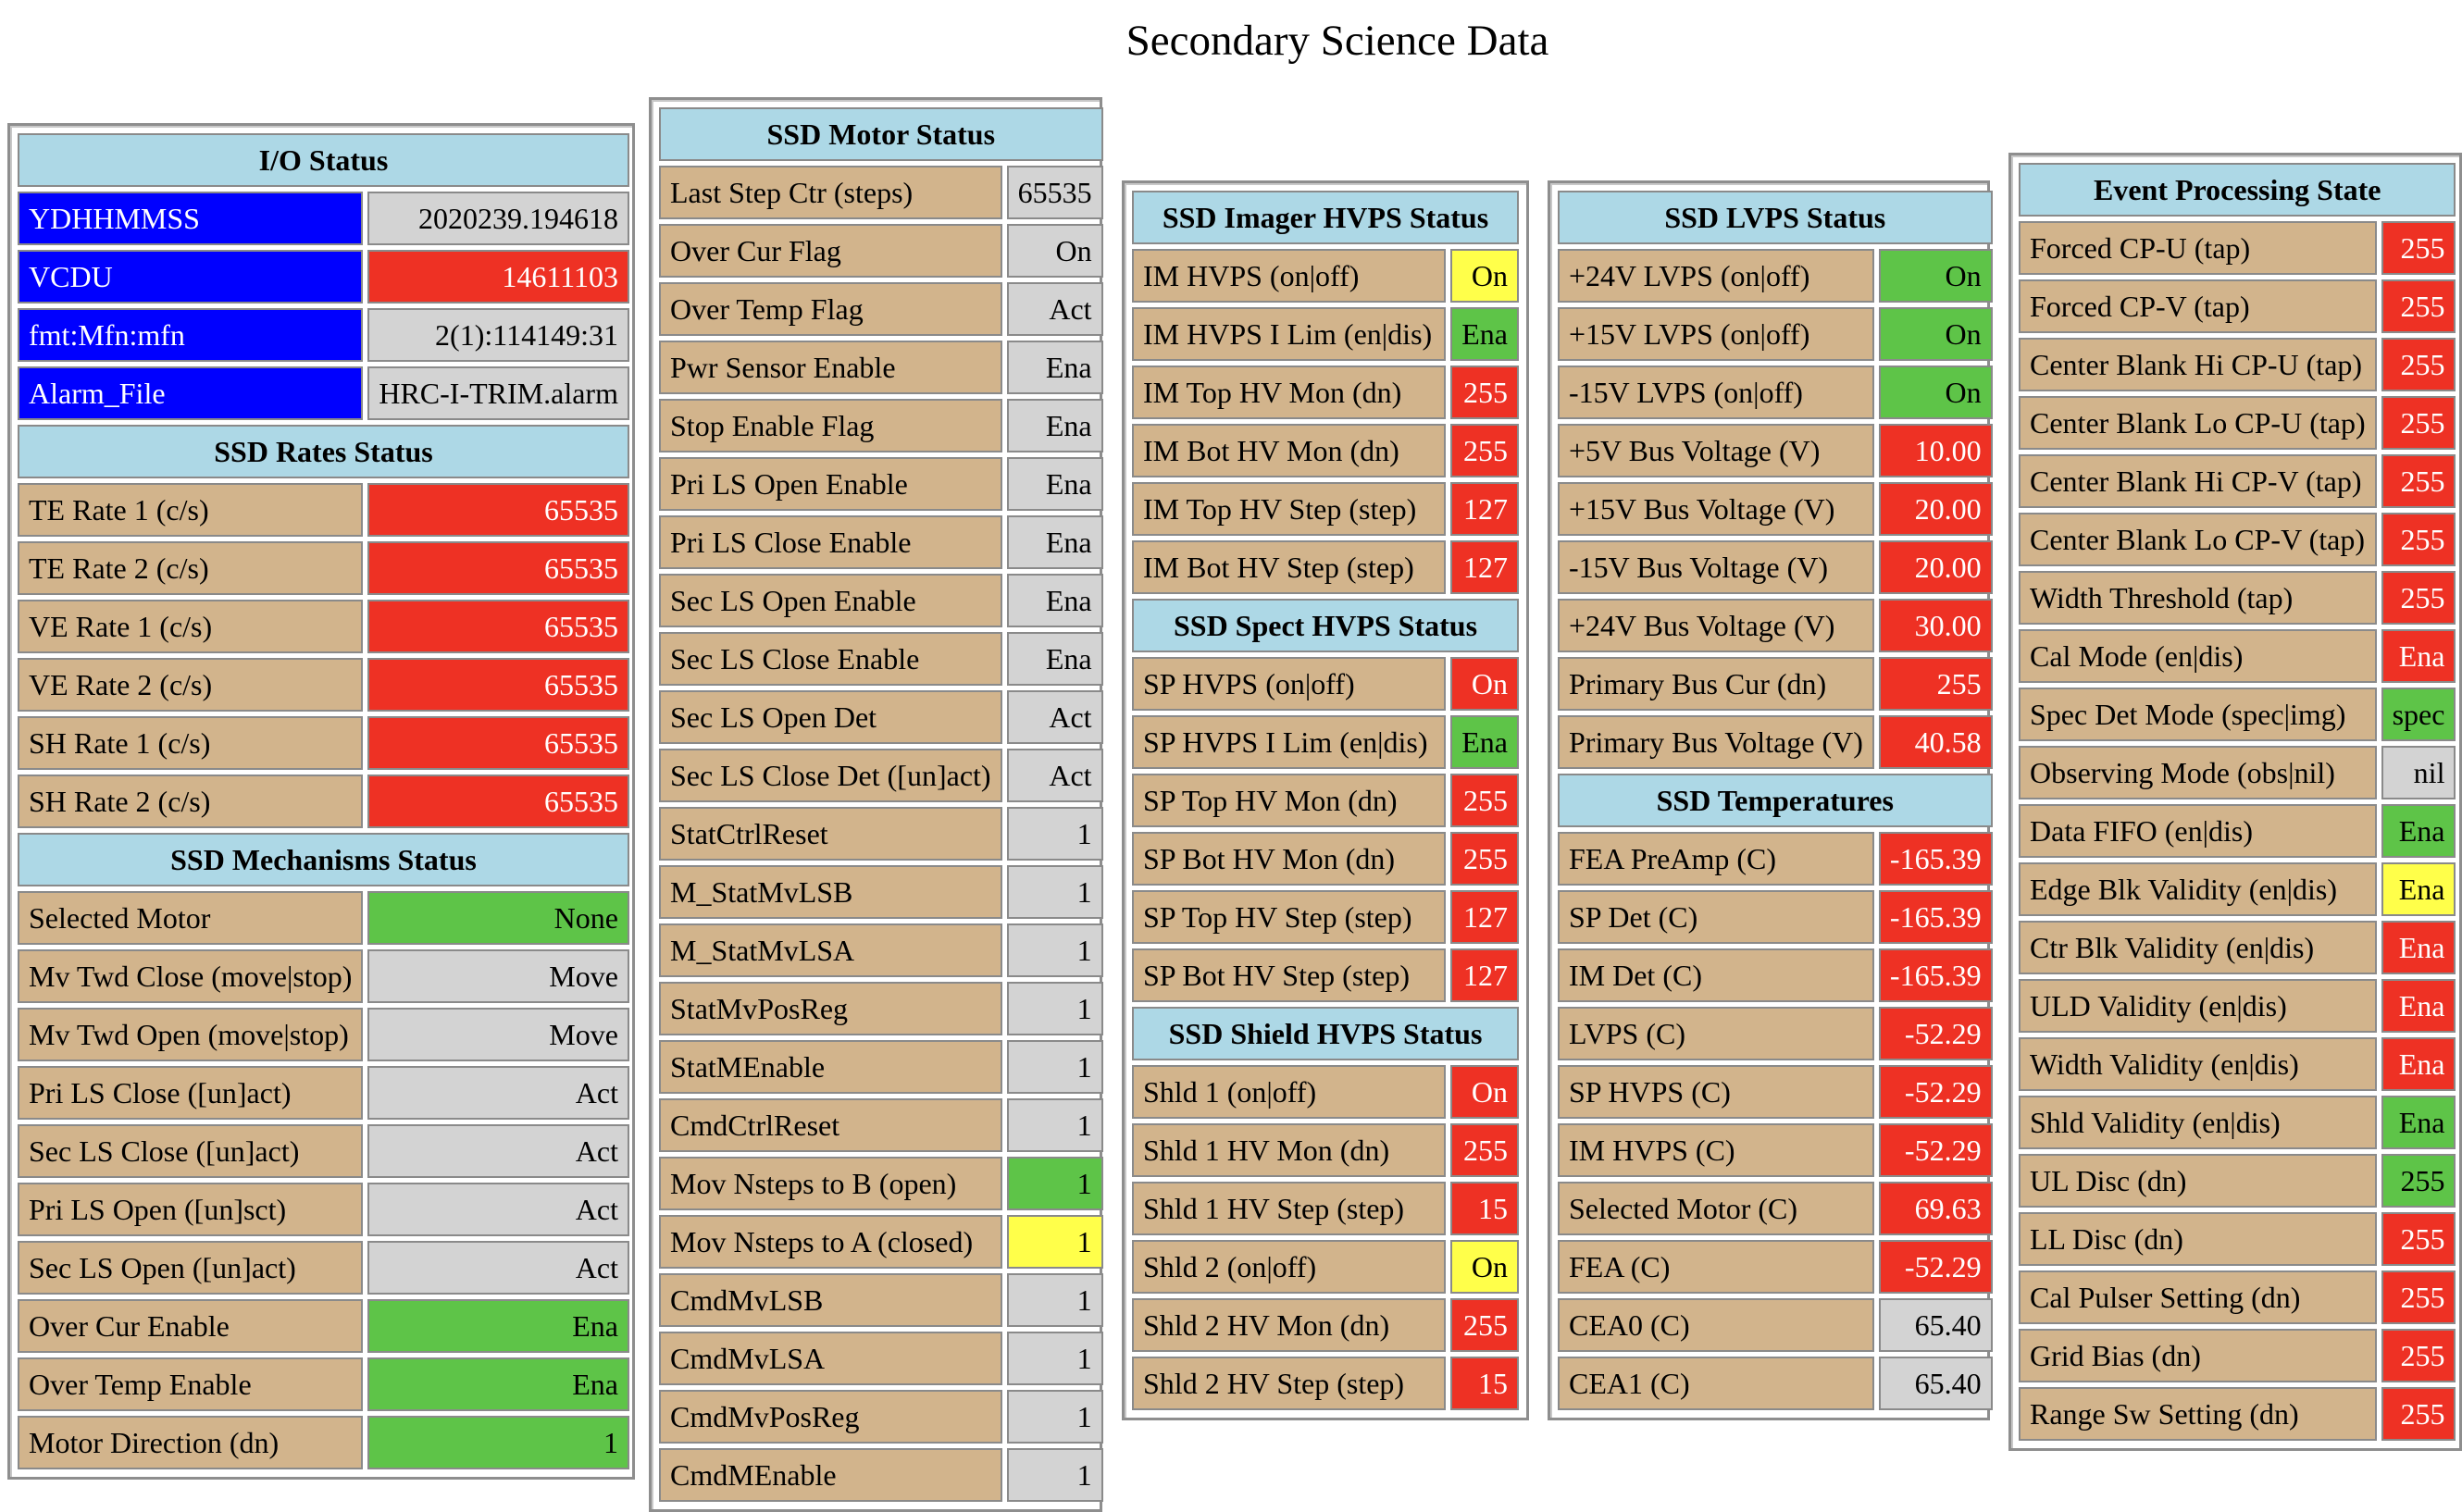  What do you see at coordinates (1775, 1383) in the screenshot?
I see `table-row: CEA1 (C) 65.40` at bounding box center [1775, 1383].